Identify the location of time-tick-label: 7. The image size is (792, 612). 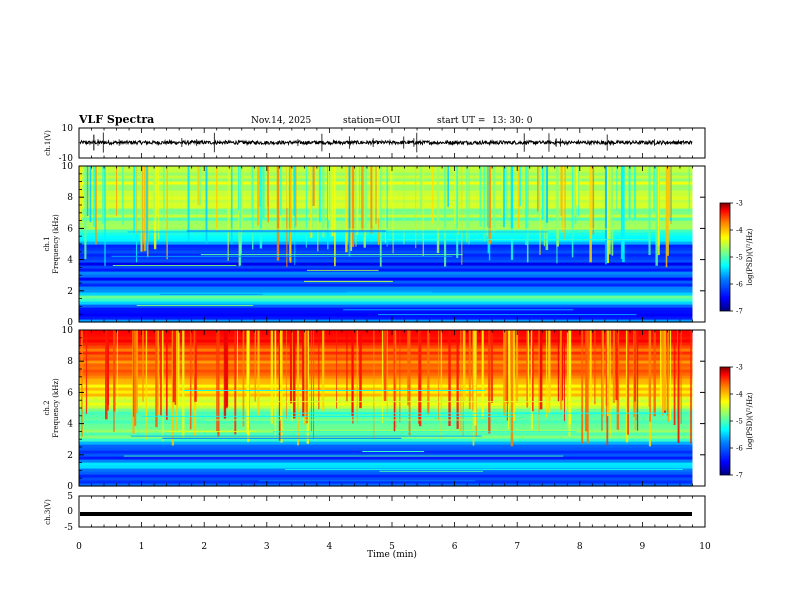
(517, 547).